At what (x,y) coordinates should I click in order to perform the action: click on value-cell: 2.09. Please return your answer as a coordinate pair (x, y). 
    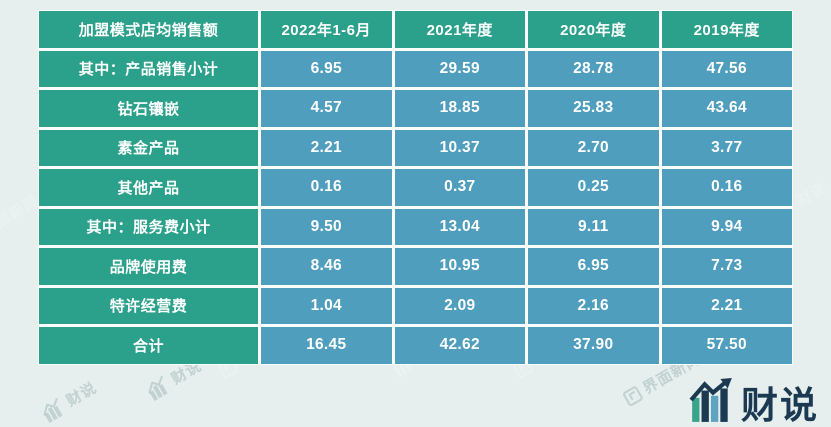
    Looking at the image, I should click on (459, 305).